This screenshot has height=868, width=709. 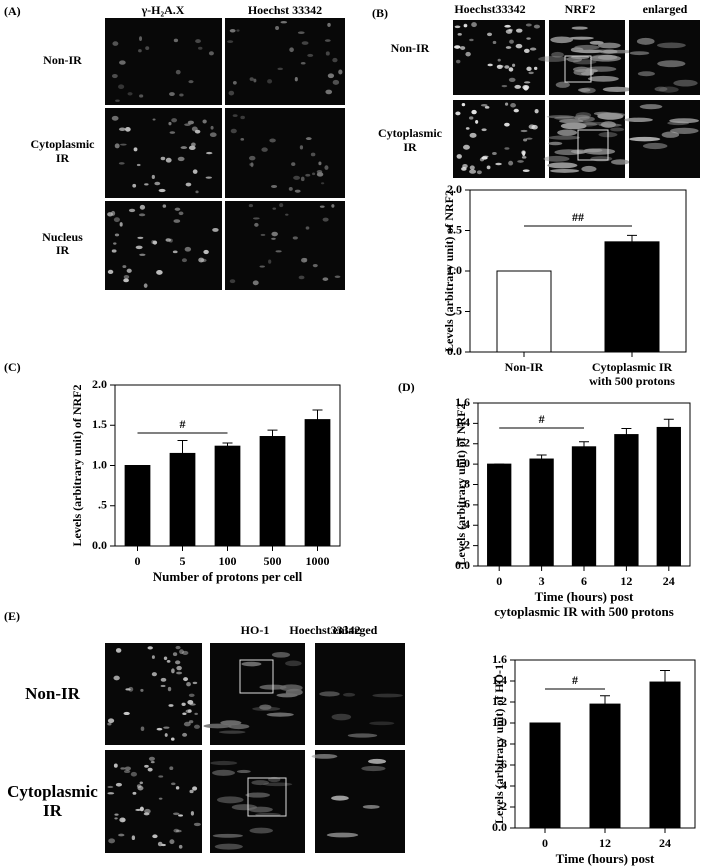 I want to click on error-bar, so click(x=272, y=433).